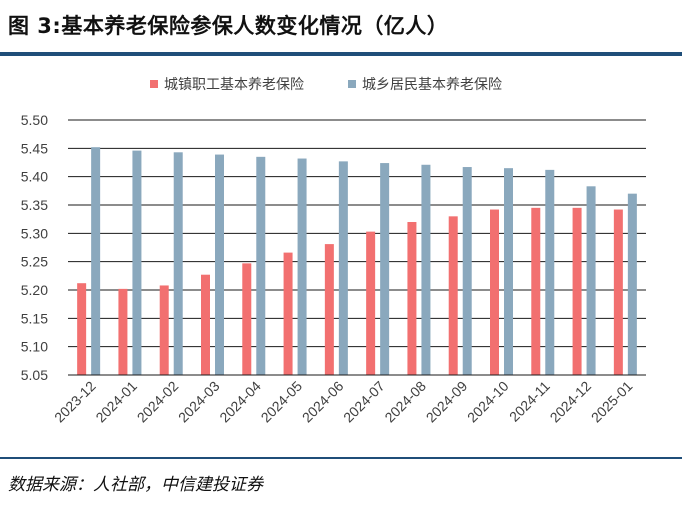 This screenshot has width=682, height=508. I want to click on x-tick-label: 2024-02, so click(158, 402).